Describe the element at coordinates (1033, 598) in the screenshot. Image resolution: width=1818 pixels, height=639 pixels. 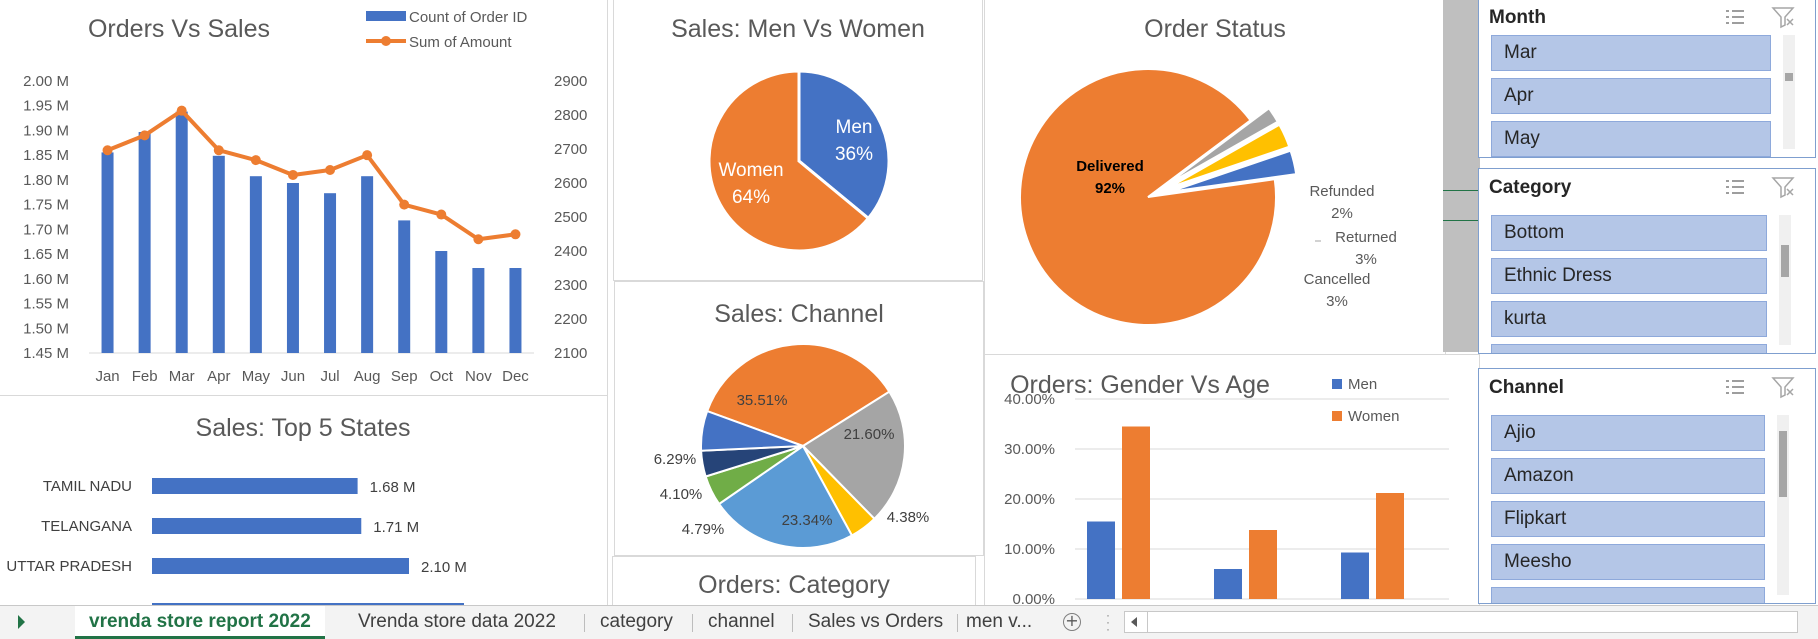
I see `y-tick-label: 0.00%` at that location.